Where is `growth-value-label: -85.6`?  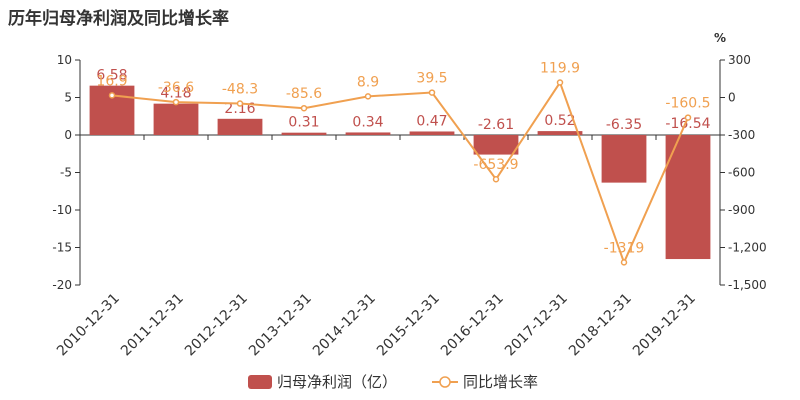 growth-value-label: -85.6 is located at coordinates (304, 94).